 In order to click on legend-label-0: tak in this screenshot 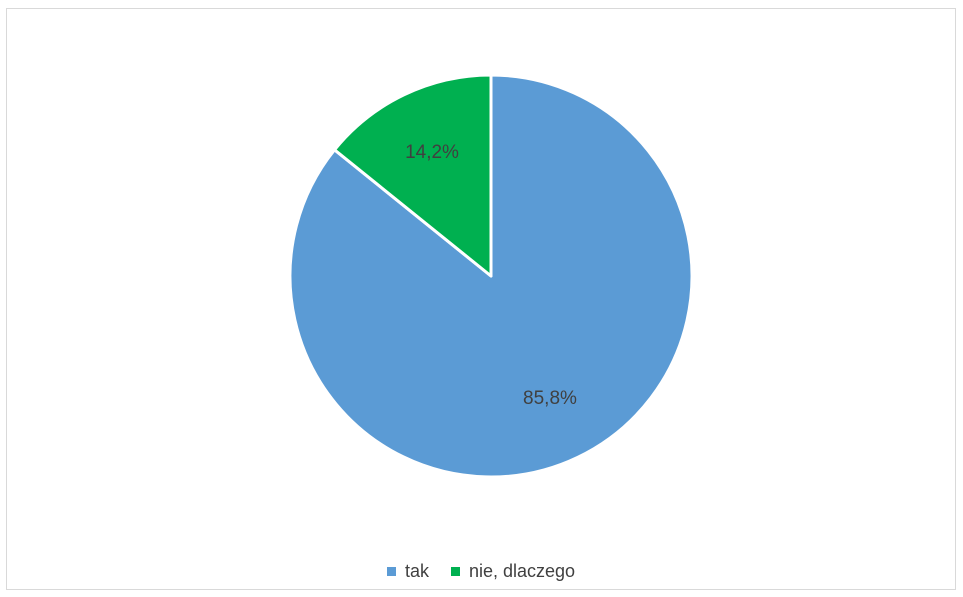, I will do `click(416, 571)`.